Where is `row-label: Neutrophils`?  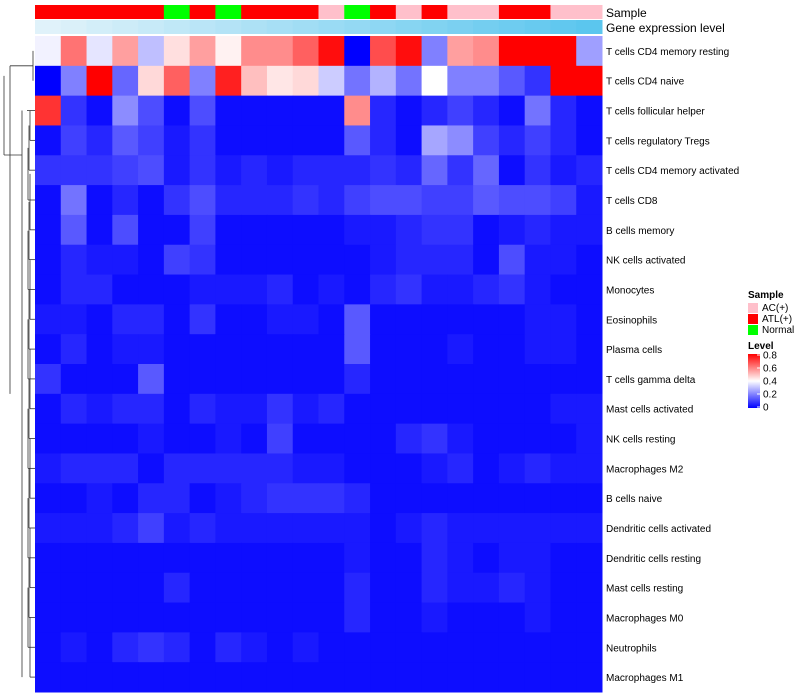 row-label: Neutrophils is located at coordinates (631, 648).